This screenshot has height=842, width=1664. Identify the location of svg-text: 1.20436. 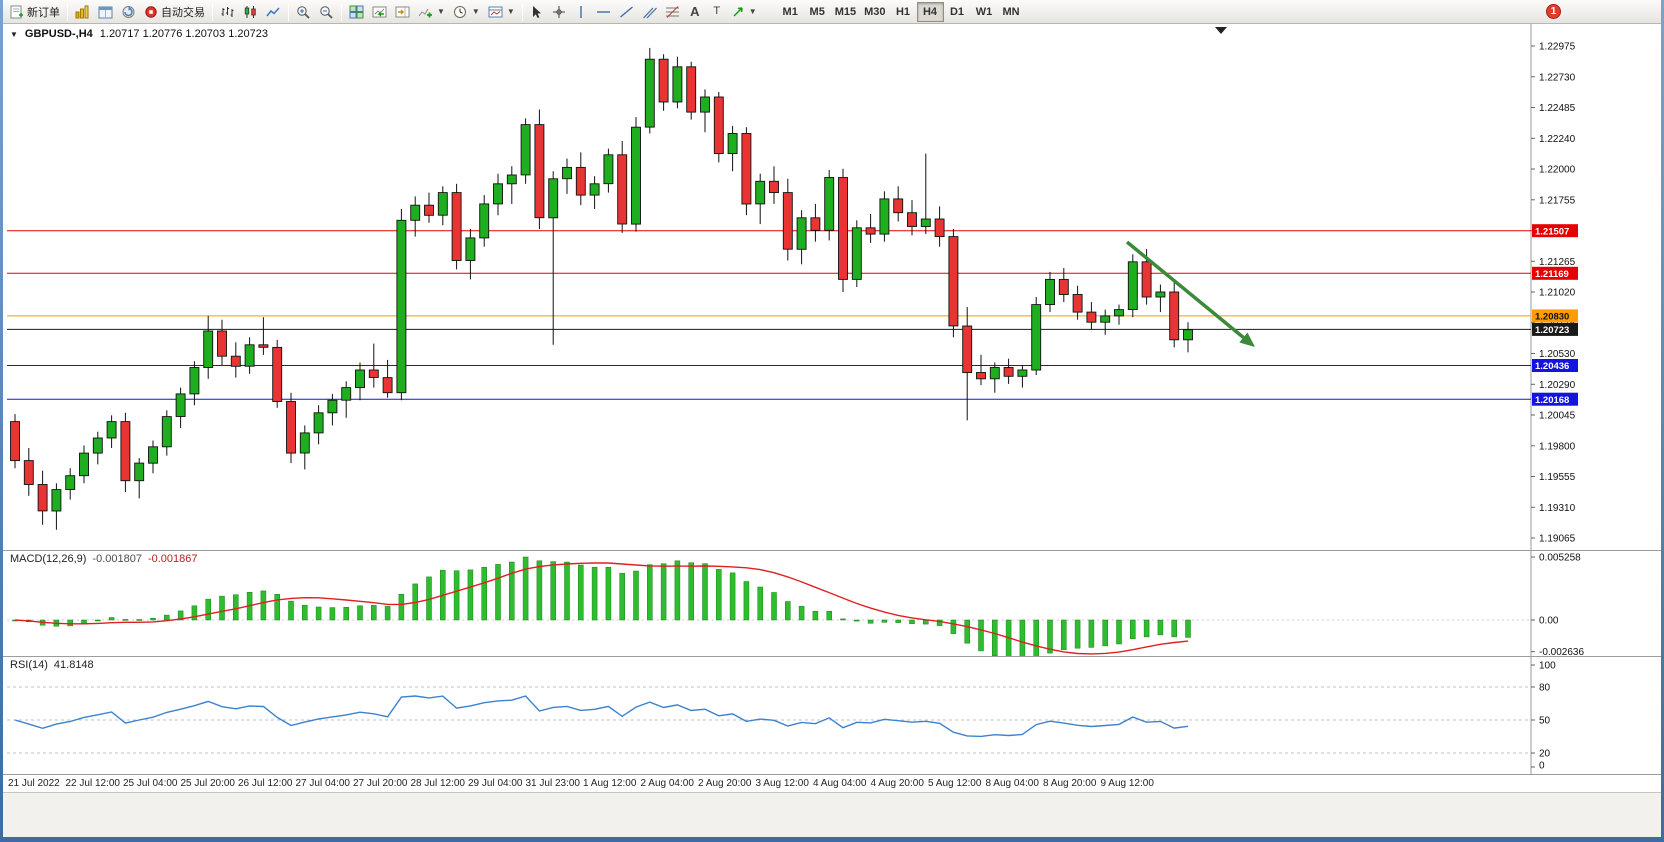
(1552, 366).